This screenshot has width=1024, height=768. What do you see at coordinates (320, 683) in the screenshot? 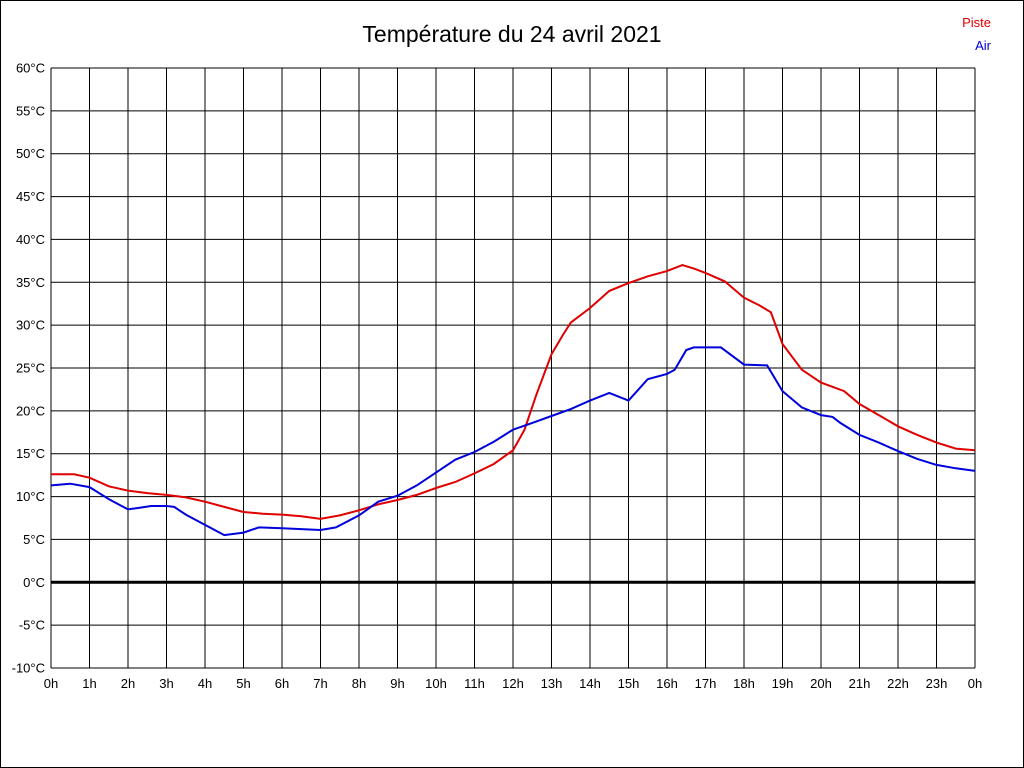
I see `x-tick-label: 7h` at bounding box center [320, 683].